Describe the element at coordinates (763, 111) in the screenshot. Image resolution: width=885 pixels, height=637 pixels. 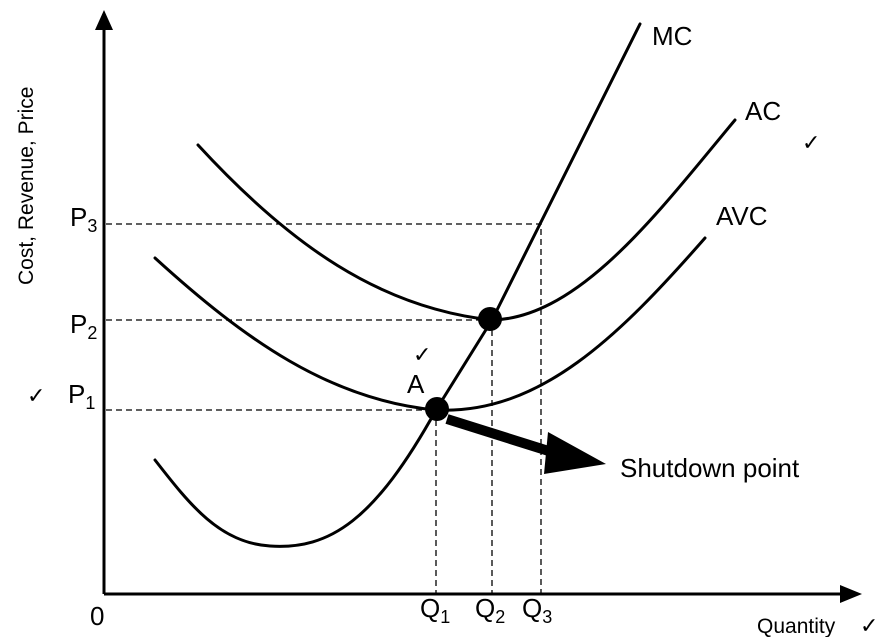
I see `ac-label: AC` at that location.